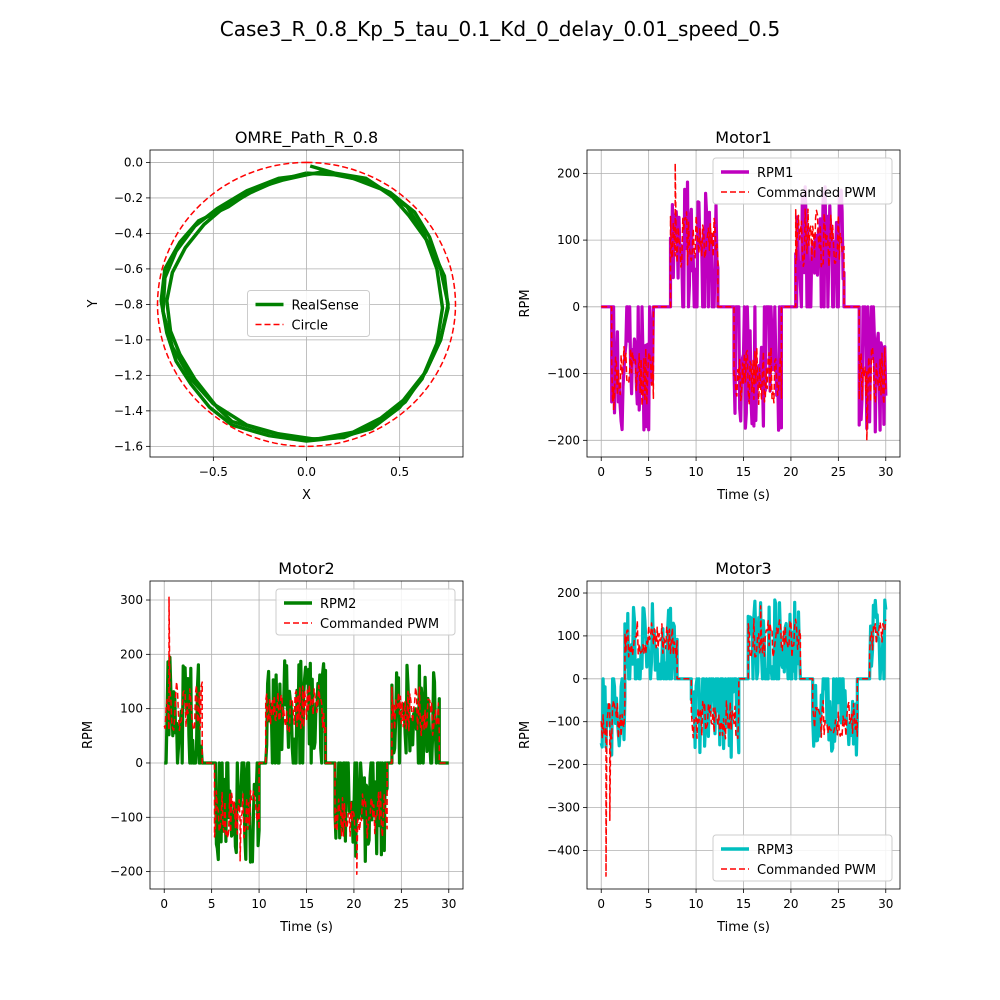 The width and height of the screenshot is (1000, 1000). I want to click on motor2-axes-frame, so click(306, 735).